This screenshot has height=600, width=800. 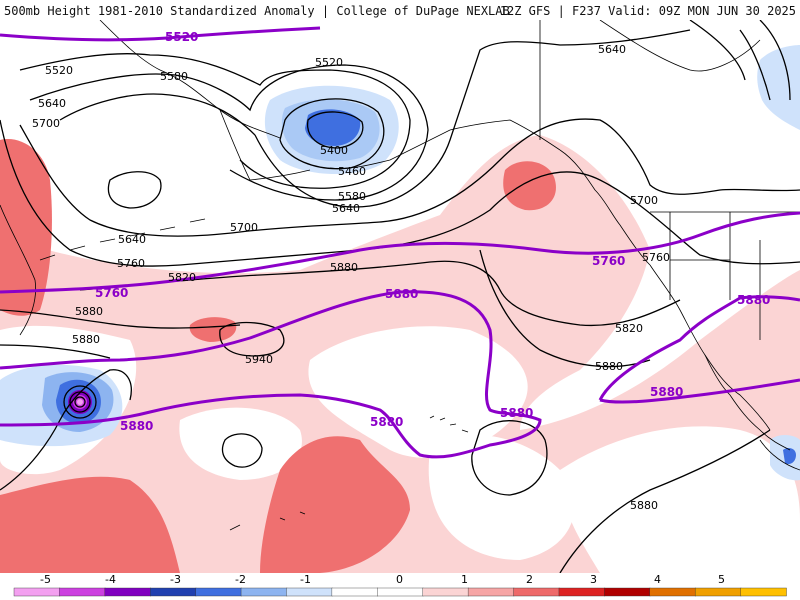 What do you see at coordinates (778, 87) in the screenshot?
I see `negative-anomaly-northeast-corner` at bounding box center [778, 87].